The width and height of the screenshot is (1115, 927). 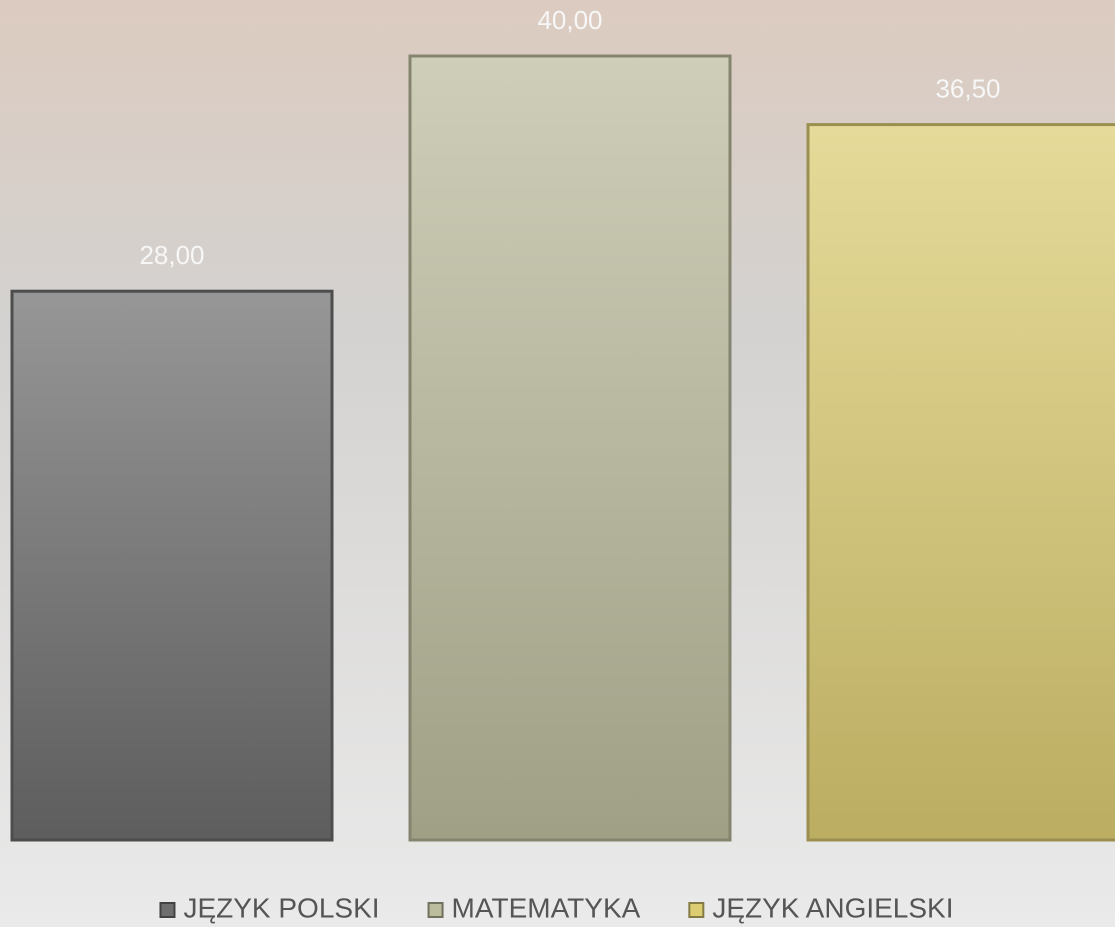 What do you see at coordinates (967, 88) in the screenshot?
I see `value-label: 36,50` at bounding box center [967, 88].